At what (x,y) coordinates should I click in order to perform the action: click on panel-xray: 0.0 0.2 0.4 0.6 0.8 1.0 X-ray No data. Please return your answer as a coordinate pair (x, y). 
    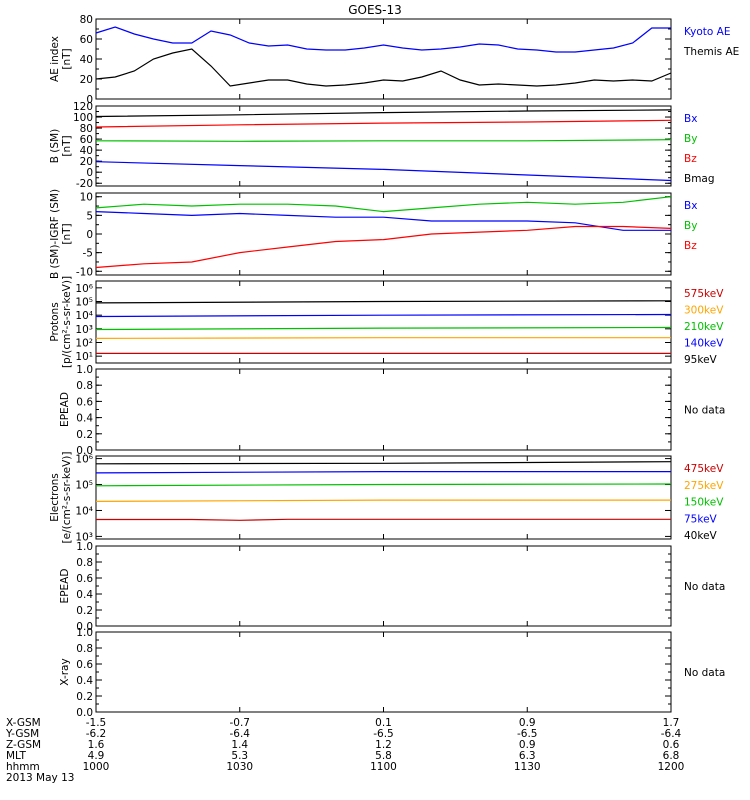
    Looking at the image, I should click on (392, 673).